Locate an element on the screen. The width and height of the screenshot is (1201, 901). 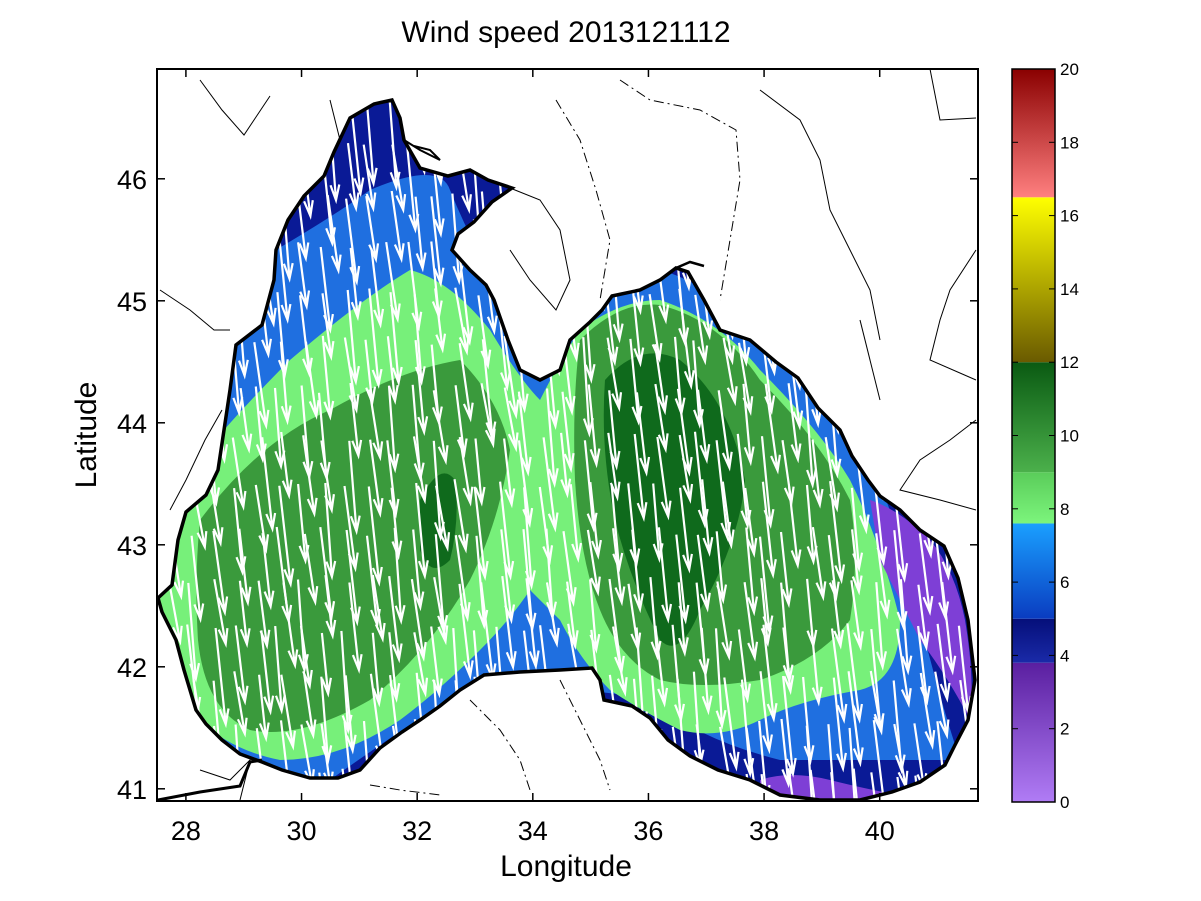
y-tick-label: 44 is located at coordinates (132, 424).